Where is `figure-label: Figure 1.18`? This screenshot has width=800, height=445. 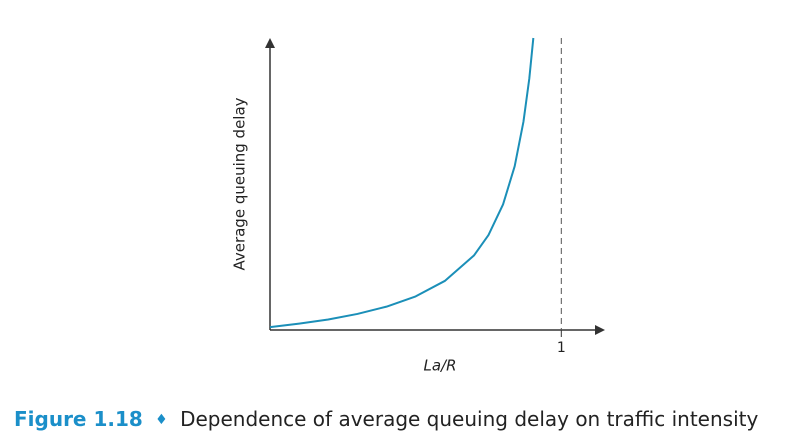 figure-label: Figure 1.18 is located at coordinates (78, 419).